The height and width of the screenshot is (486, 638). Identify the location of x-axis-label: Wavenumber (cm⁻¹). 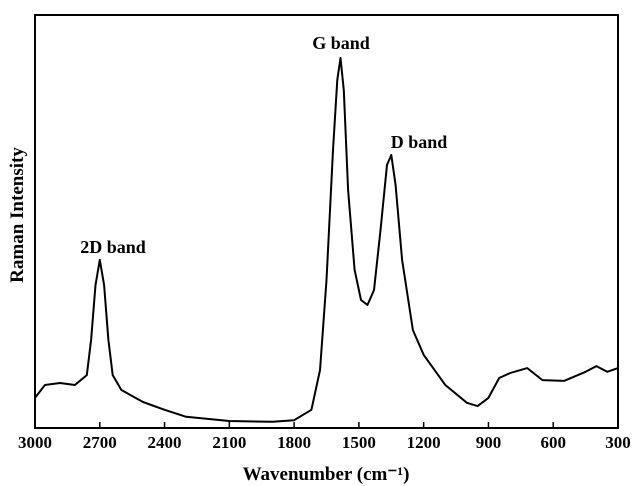
(326, 474).